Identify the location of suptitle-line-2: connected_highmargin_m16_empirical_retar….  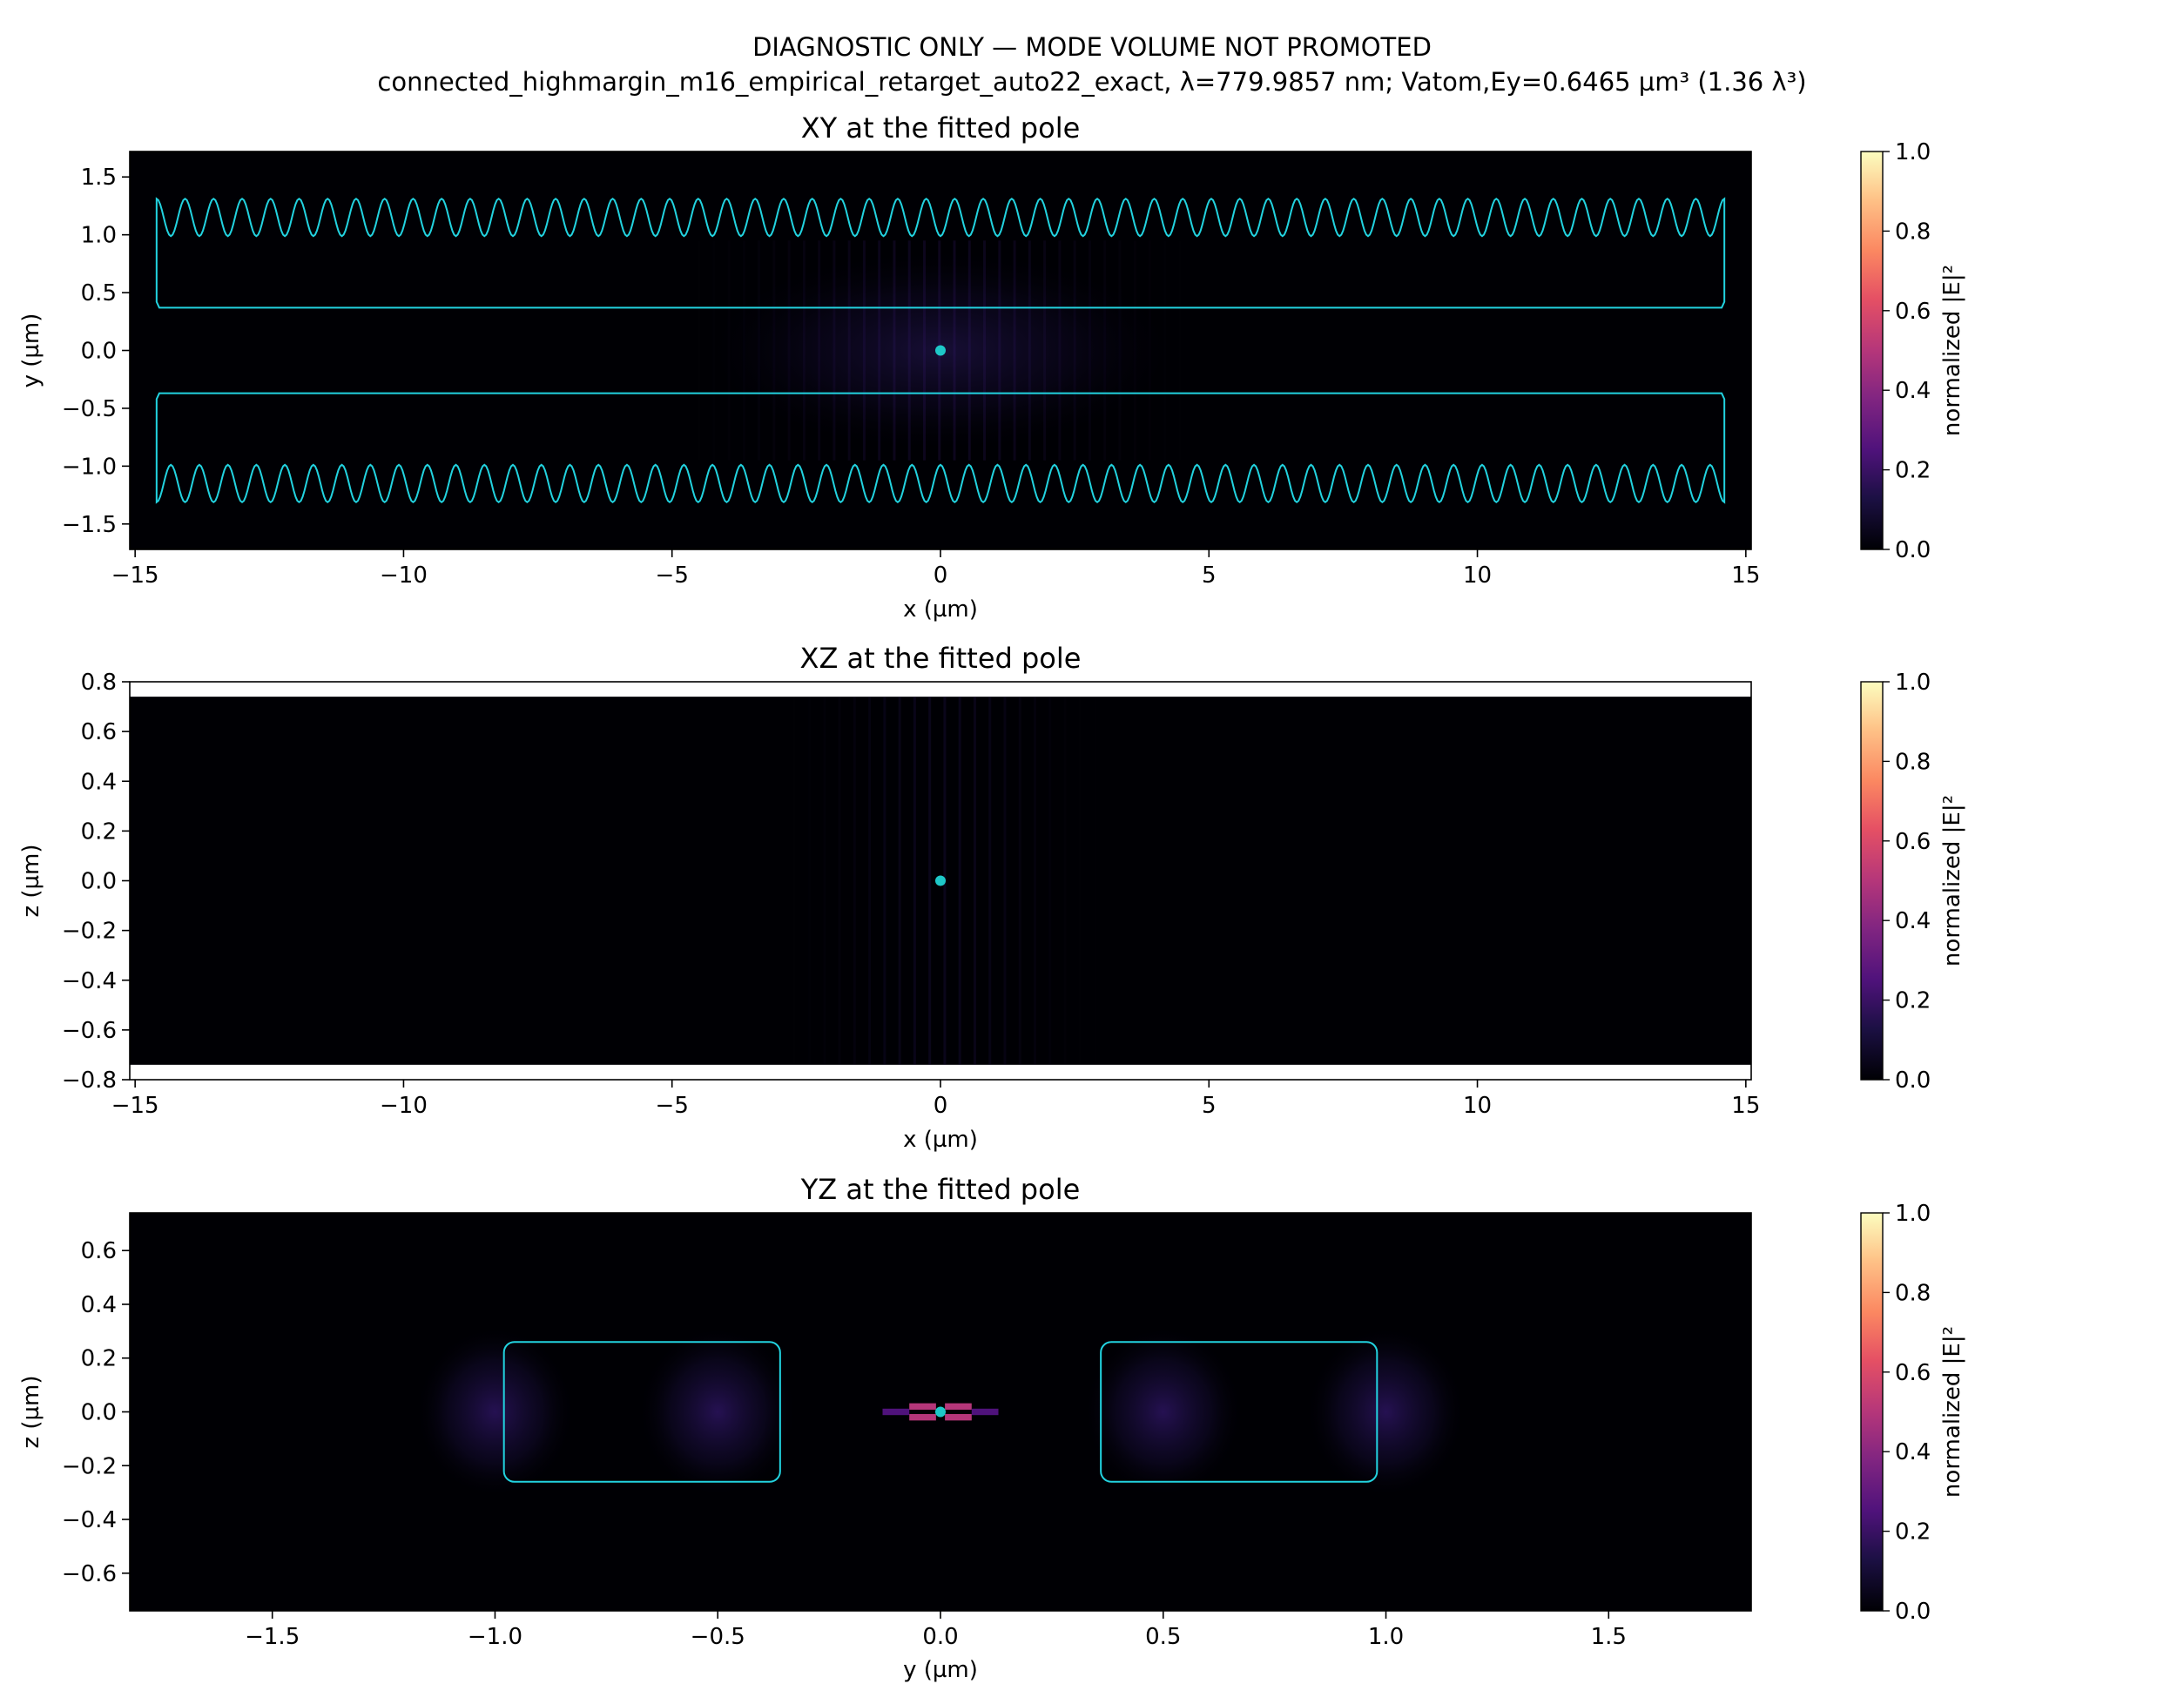
(1091, 82).